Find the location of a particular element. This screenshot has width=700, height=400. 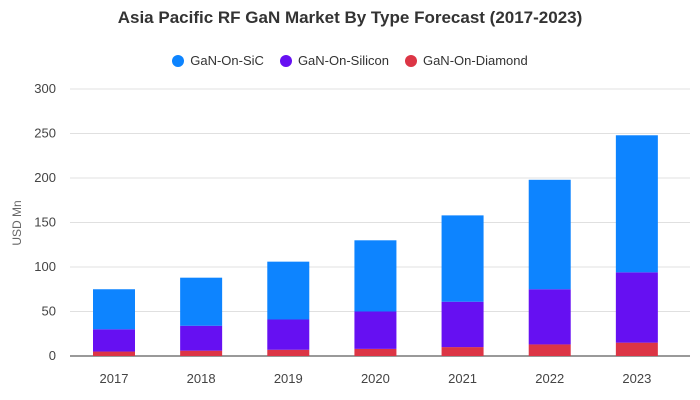

chart-legend: GaN-On-SiC GaN-On-Silicon GaN-On-Diamond is located at coordinates (350, 60).